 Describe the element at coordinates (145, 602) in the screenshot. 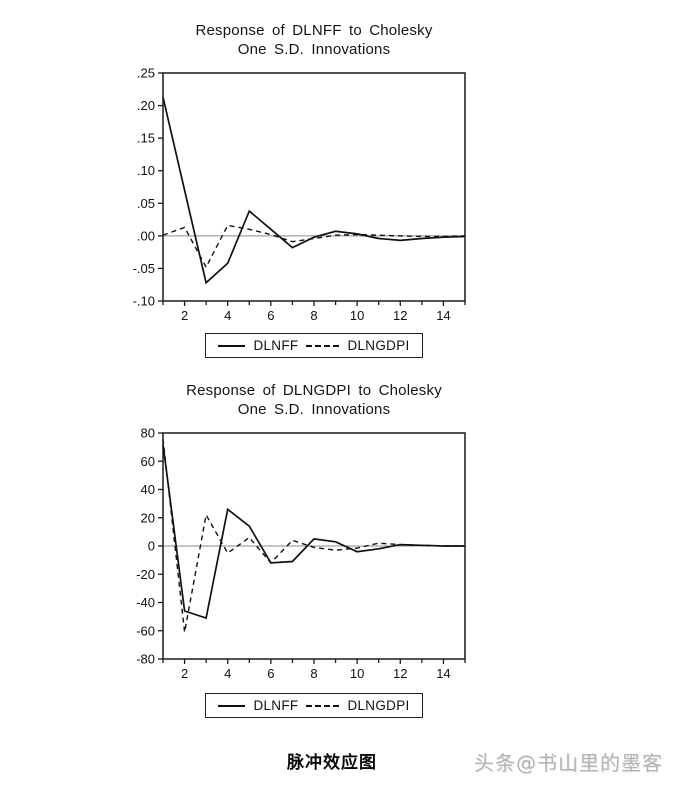

I see `y-tick-label: -40` at that location.